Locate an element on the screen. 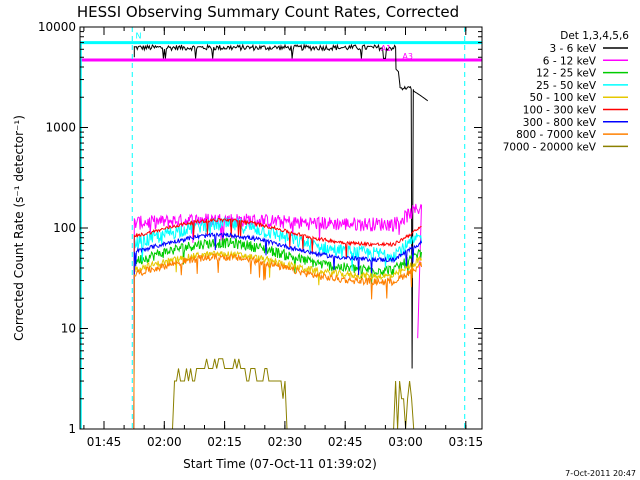 The height and width of the screenshot is (480, 640). legend-label-7: 800 - 7000 keV is located at coordinates (556, 135).